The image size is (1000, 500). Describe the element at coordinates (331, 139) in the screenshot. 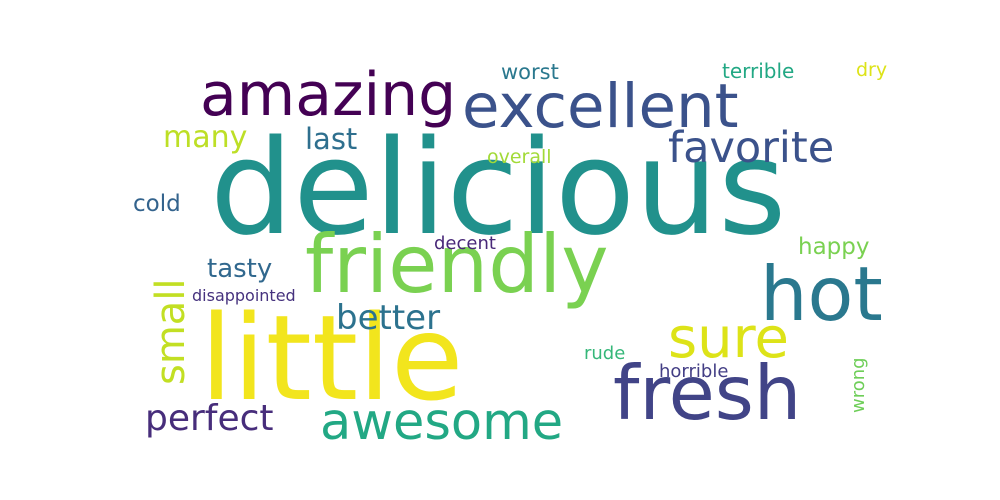

I see `word-last: last` at that location.